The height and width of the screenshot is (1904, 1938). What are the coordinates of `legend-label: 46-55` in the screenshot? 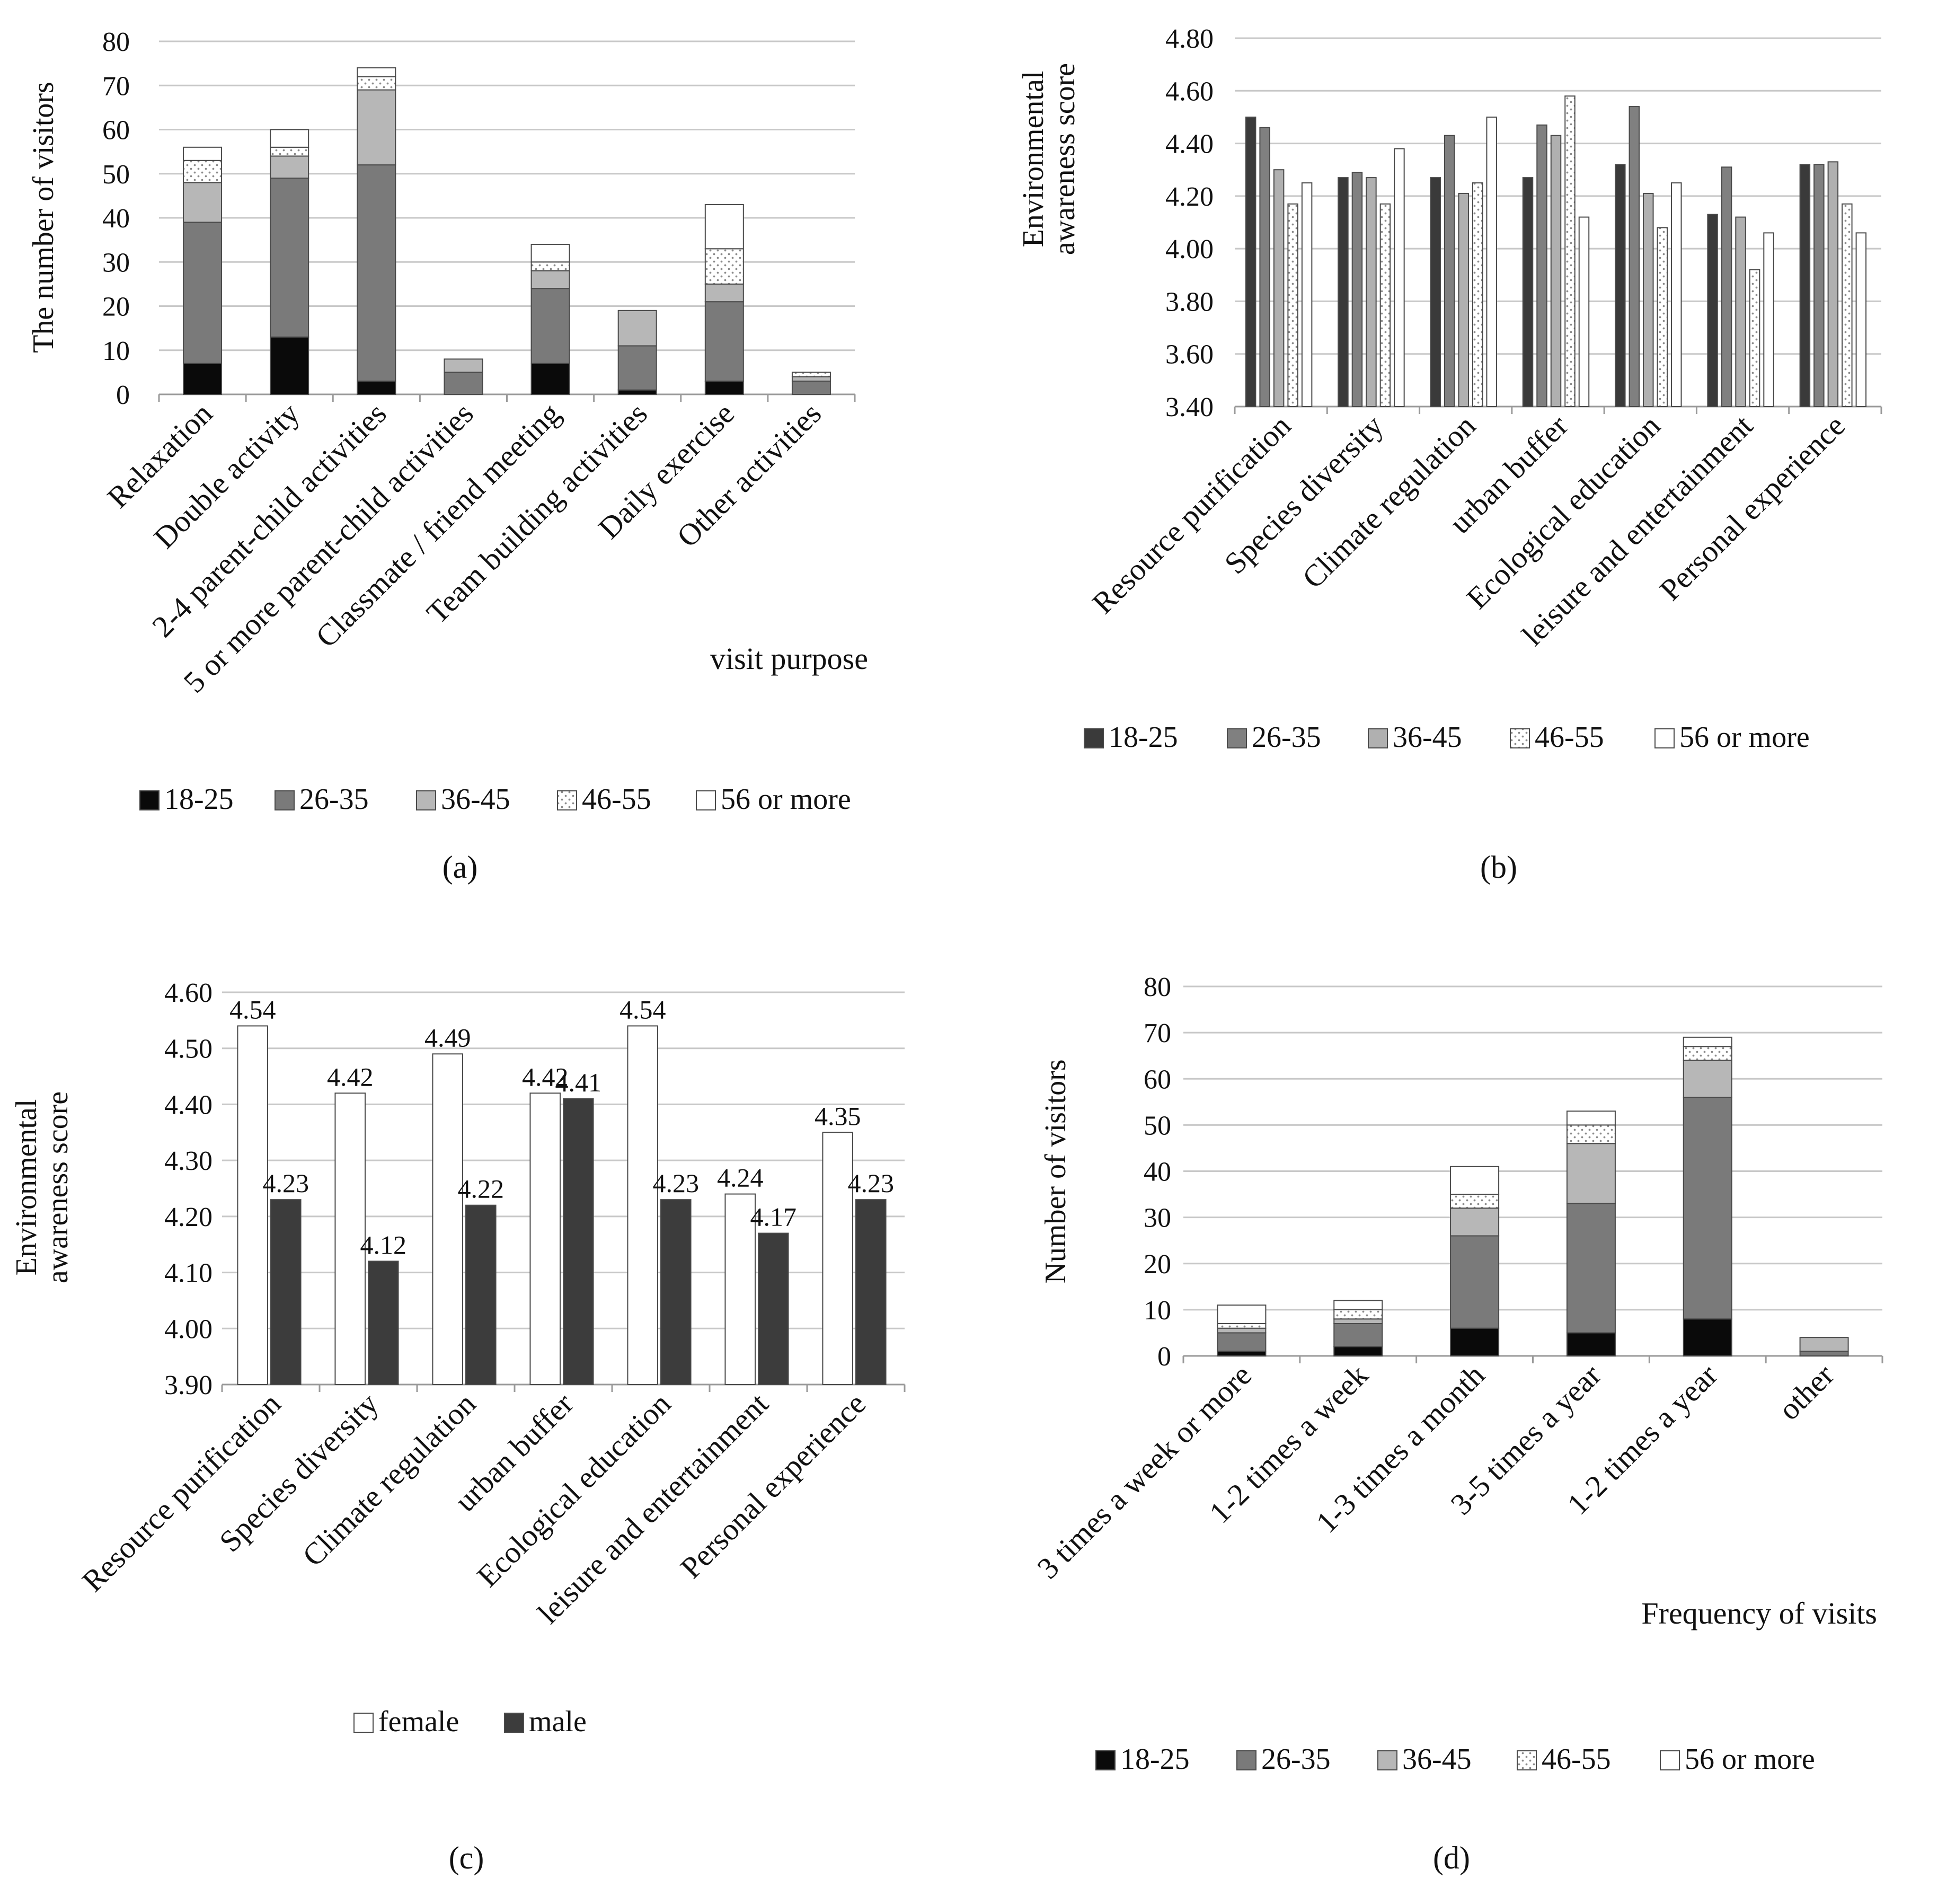 It's located at (1577, 1759).